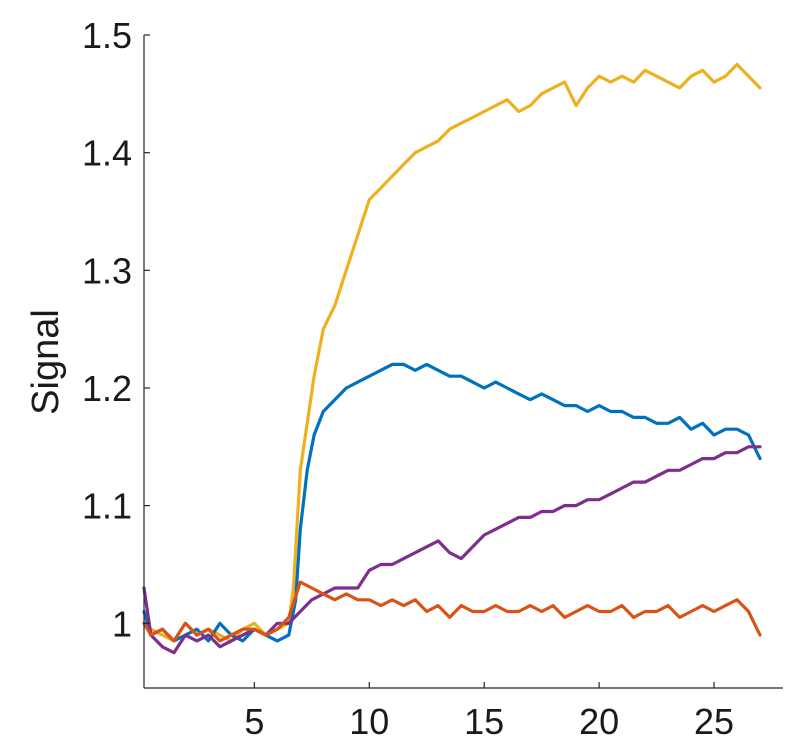  What do you see at coordinates (254, 721) in the screenshot?
I see `x-tick-label: 5` at bounding box center [254, 721].